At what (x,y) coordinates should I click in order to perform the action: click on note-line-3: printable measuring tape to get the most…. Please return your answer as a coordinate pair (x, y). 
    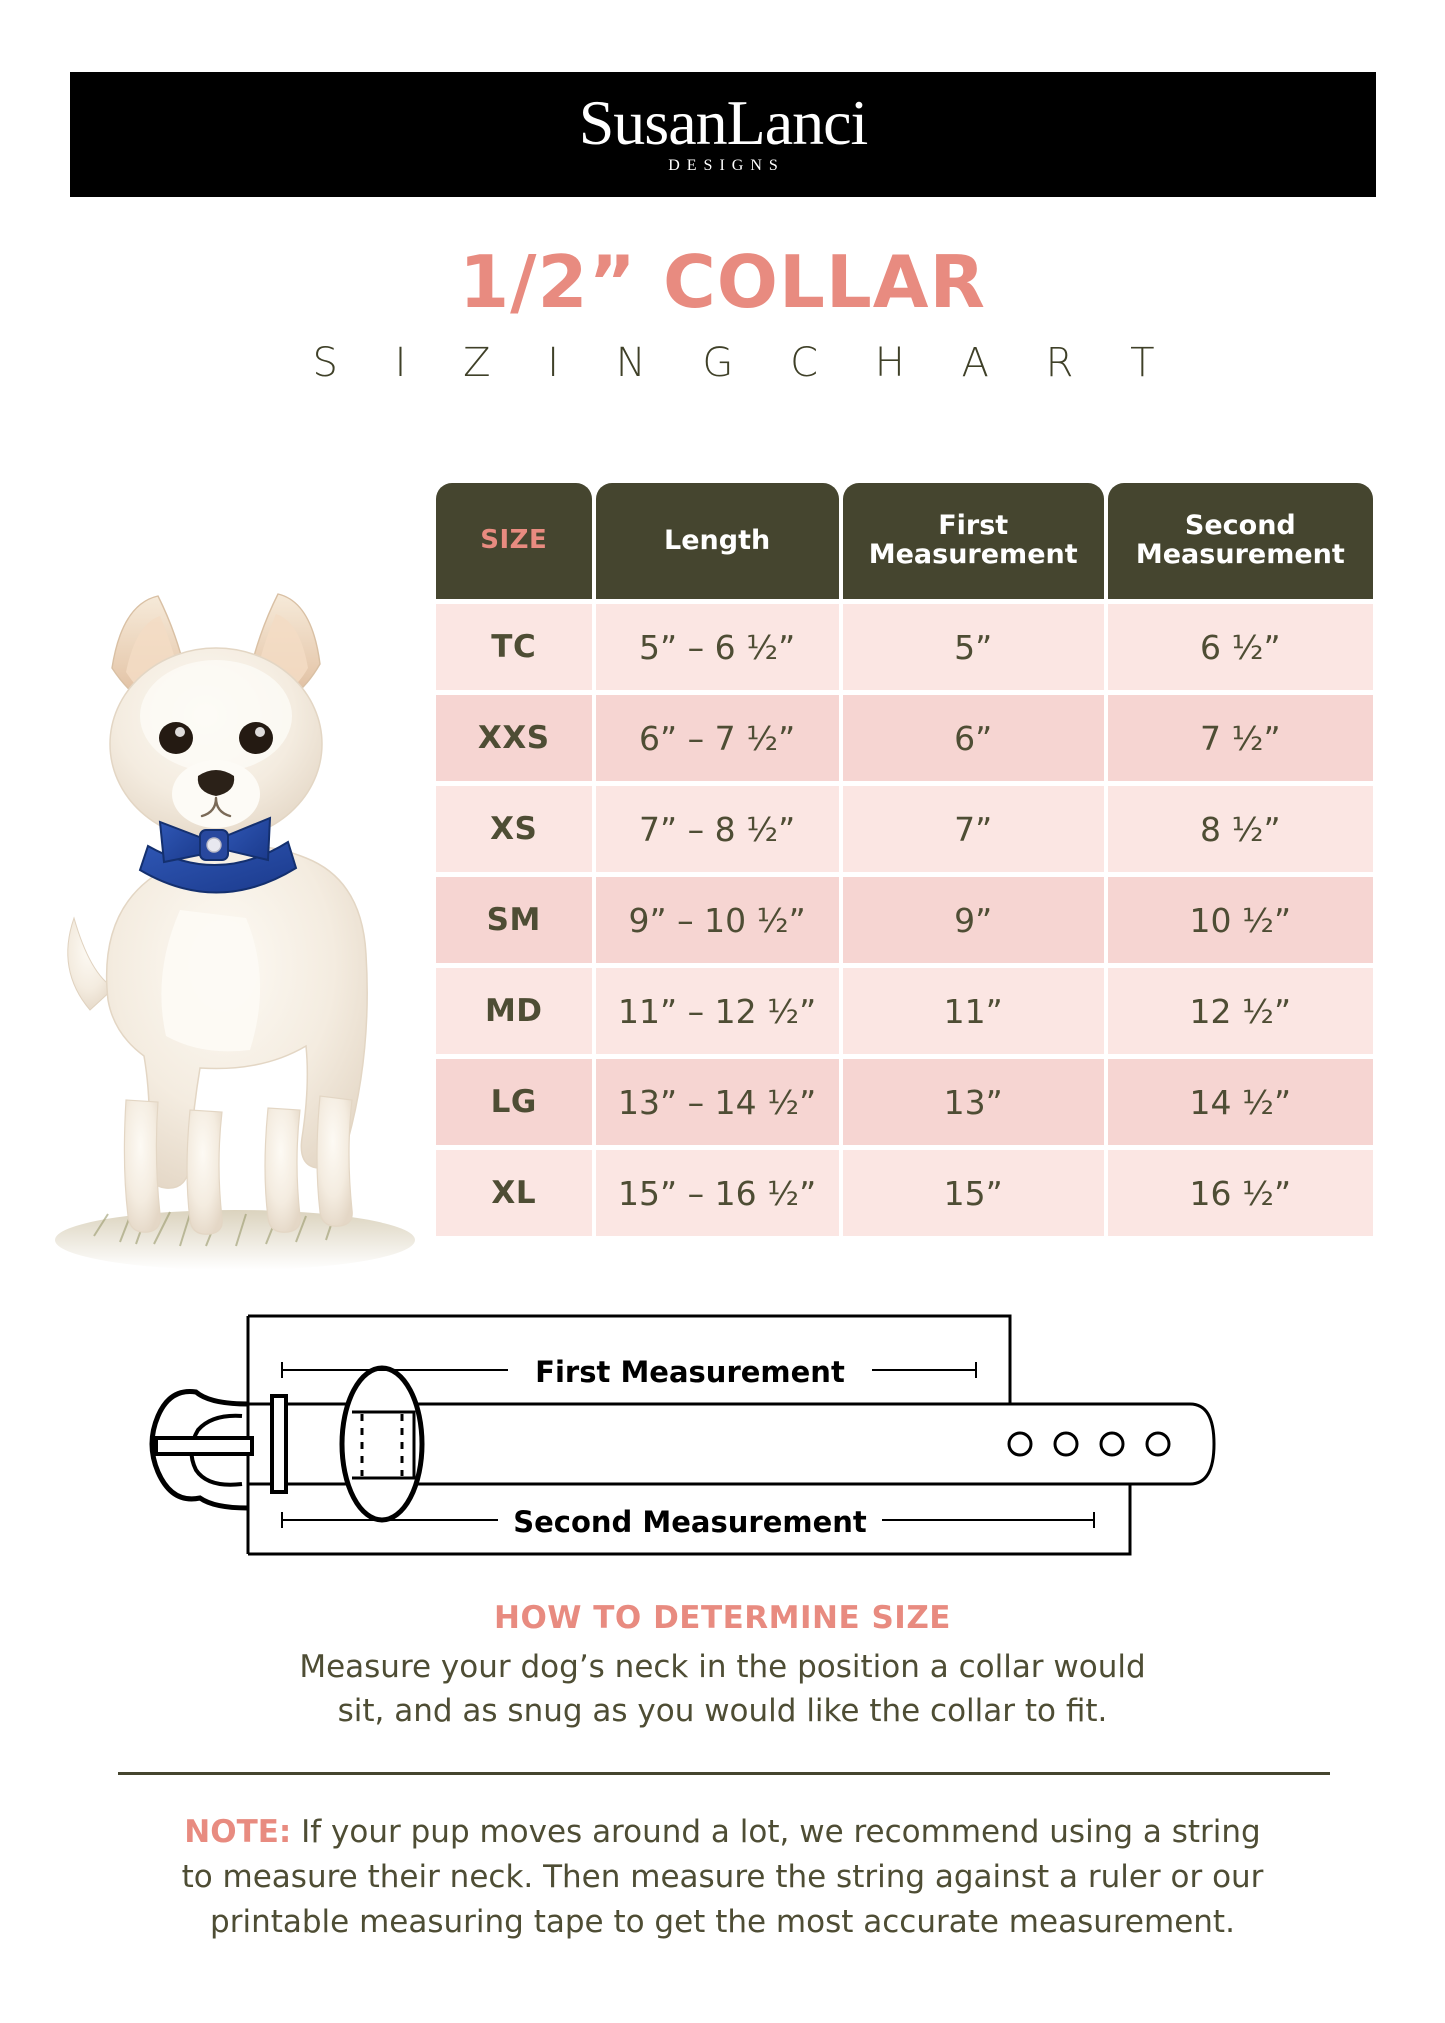
    Looking at the image, I should click on (722, 1921).